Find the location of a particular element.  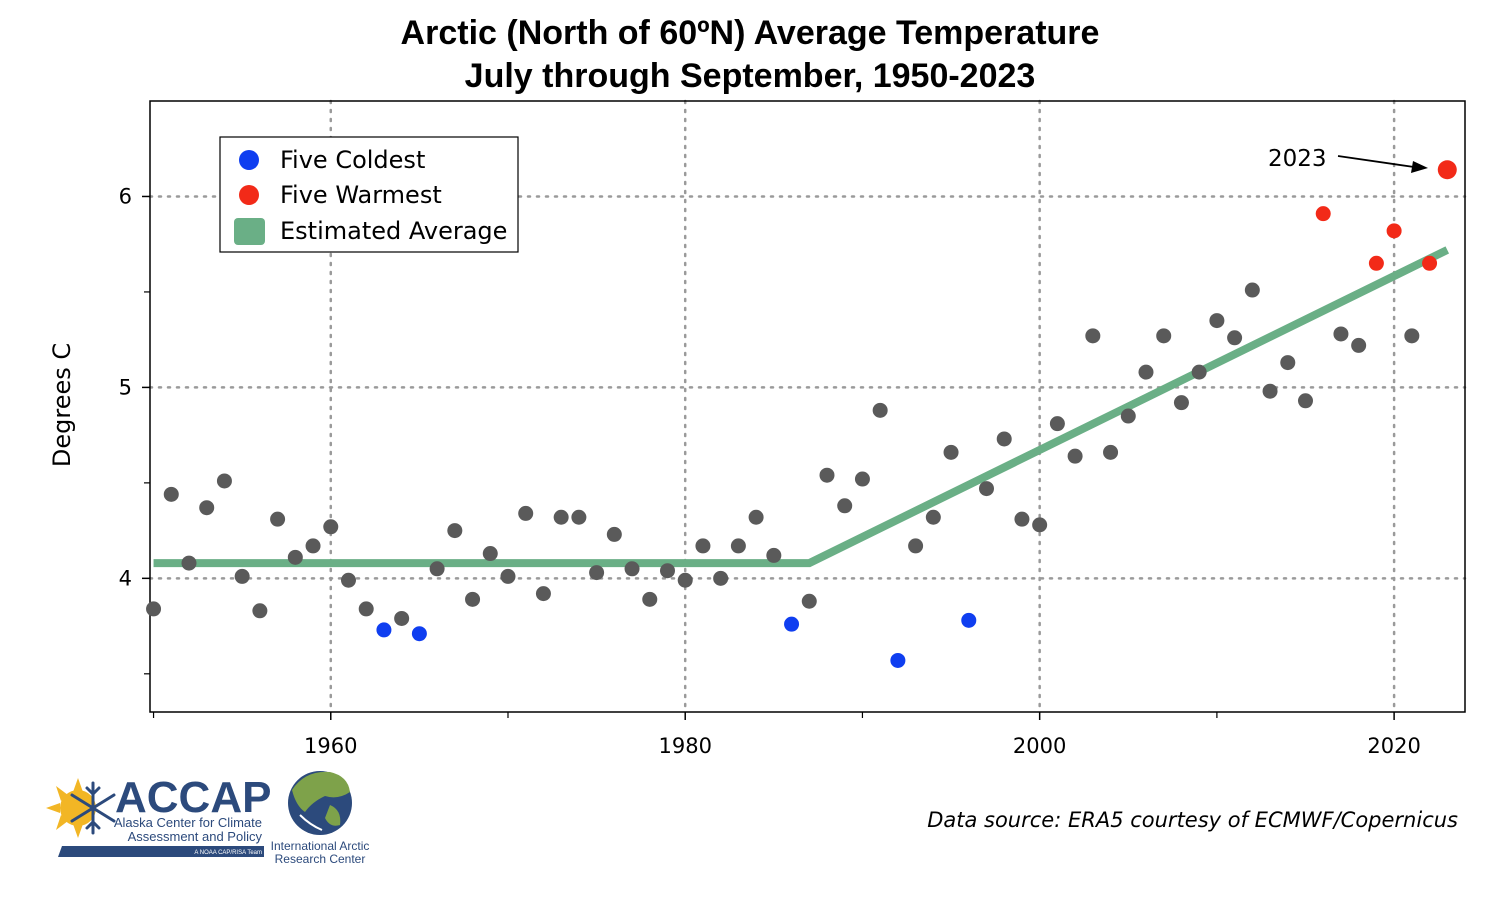

y-tick-label: 4 is located at coordinates (125, 578).